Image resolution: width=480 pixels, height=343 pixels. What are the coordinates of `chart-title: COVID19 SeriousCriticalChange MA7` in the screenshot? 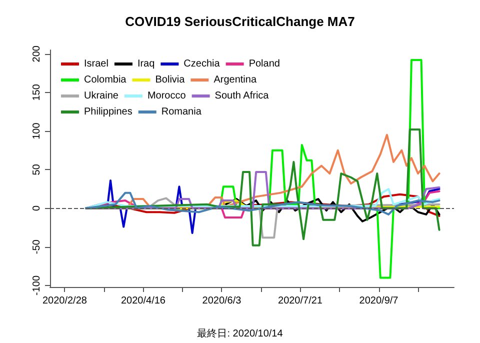 It's located at (240, 21).